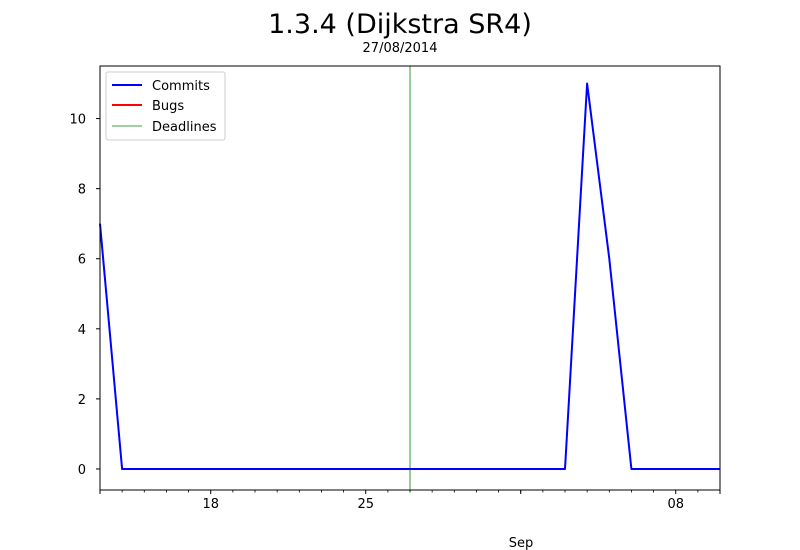 The image size is (800, 550). I want to click on legend-commits-label: Commits, so click(181, 86).